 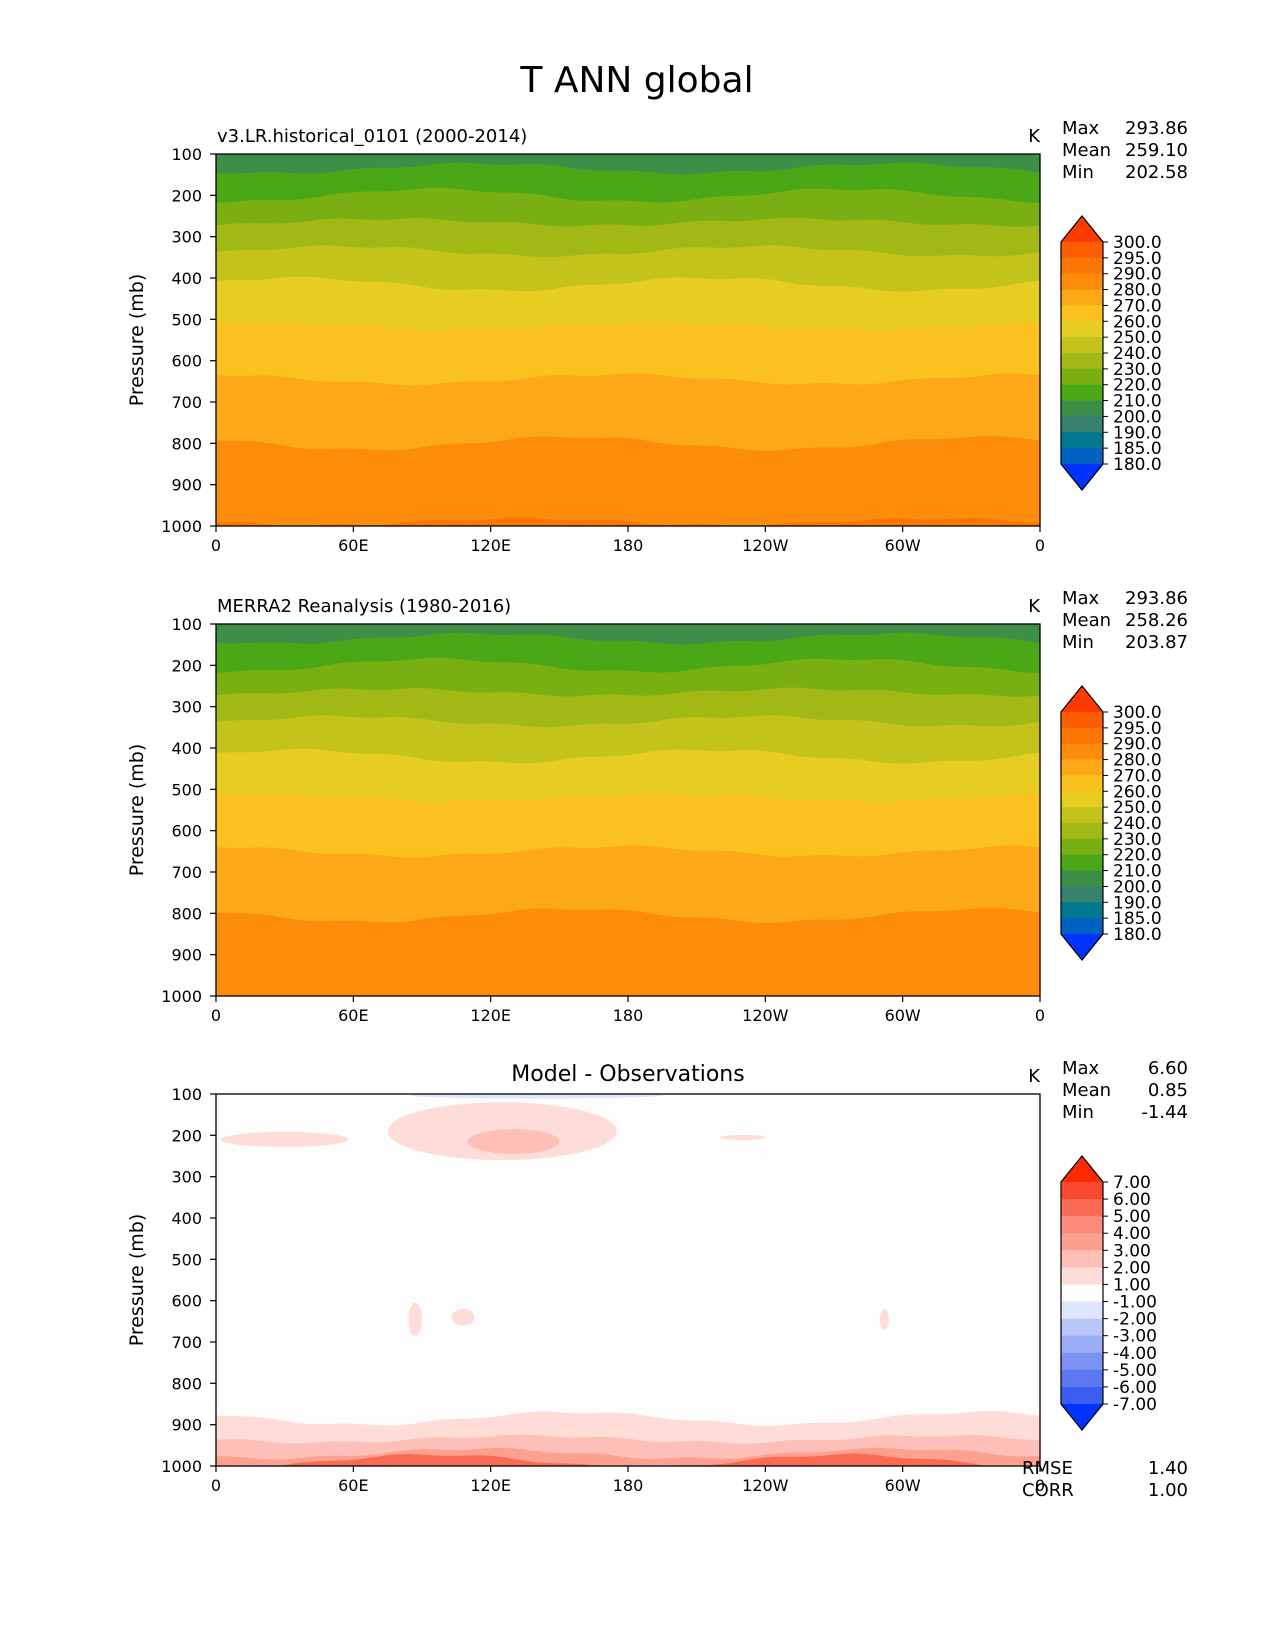 What do you see at coordinates (1082, 229) in the screenshot?
I see `colorbar-extend-max` at bounding box center [1082, 229].